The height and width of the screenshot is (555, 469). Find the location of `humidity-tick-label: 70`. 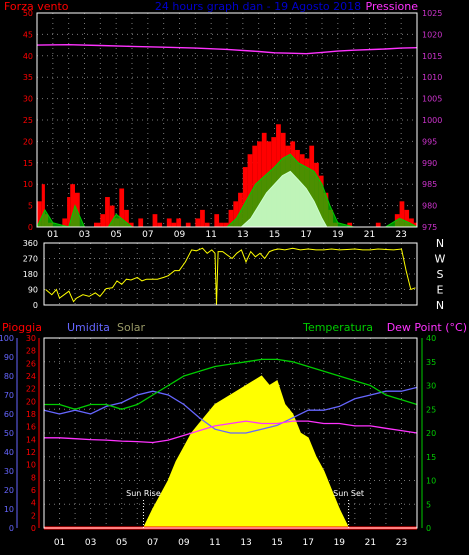

humidity-tick-label: 70 is located at coordinates (9, 395).